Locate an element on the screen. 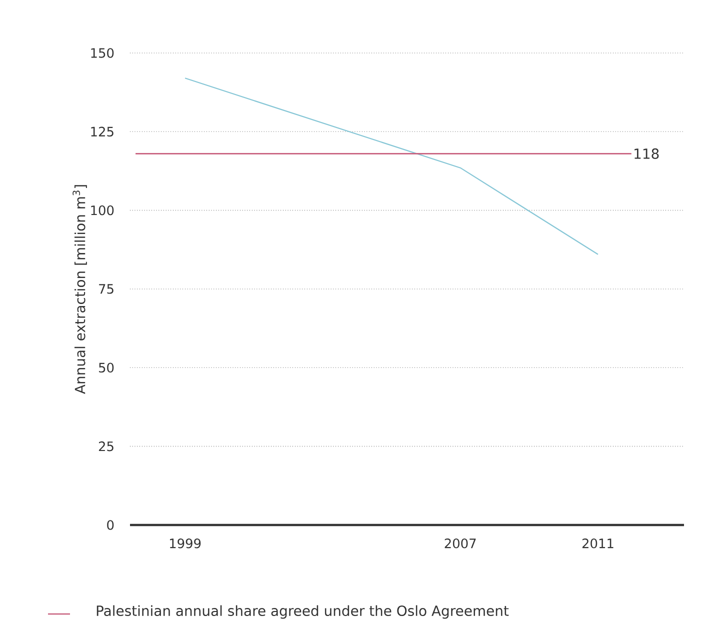 This screenshot has height=636, width=716. y-tick-label: 125 is located at coordinates (102, 131).